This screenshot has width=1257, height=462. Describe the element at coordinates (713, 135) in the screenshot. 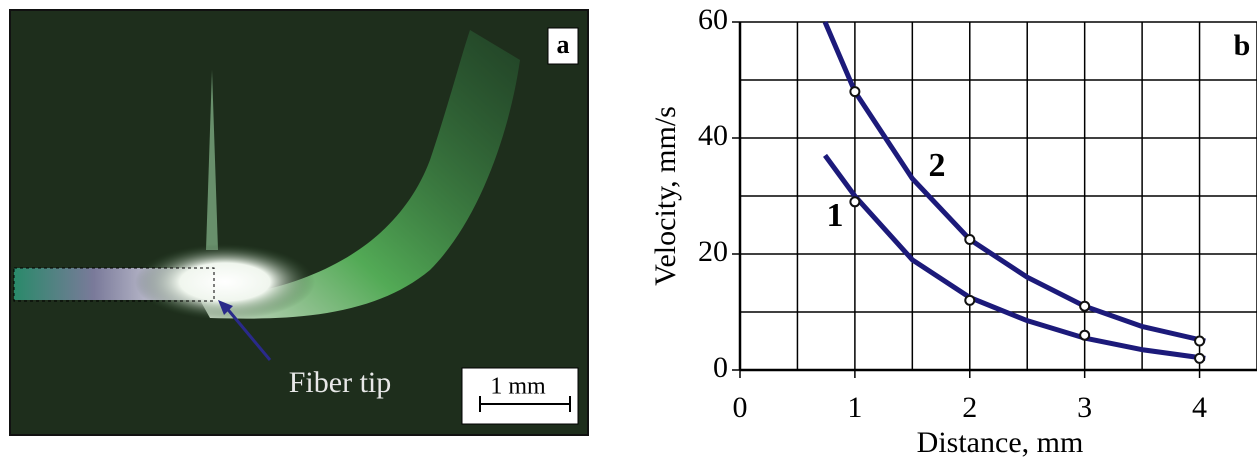

I see `y-tick-label: 40` at that location.